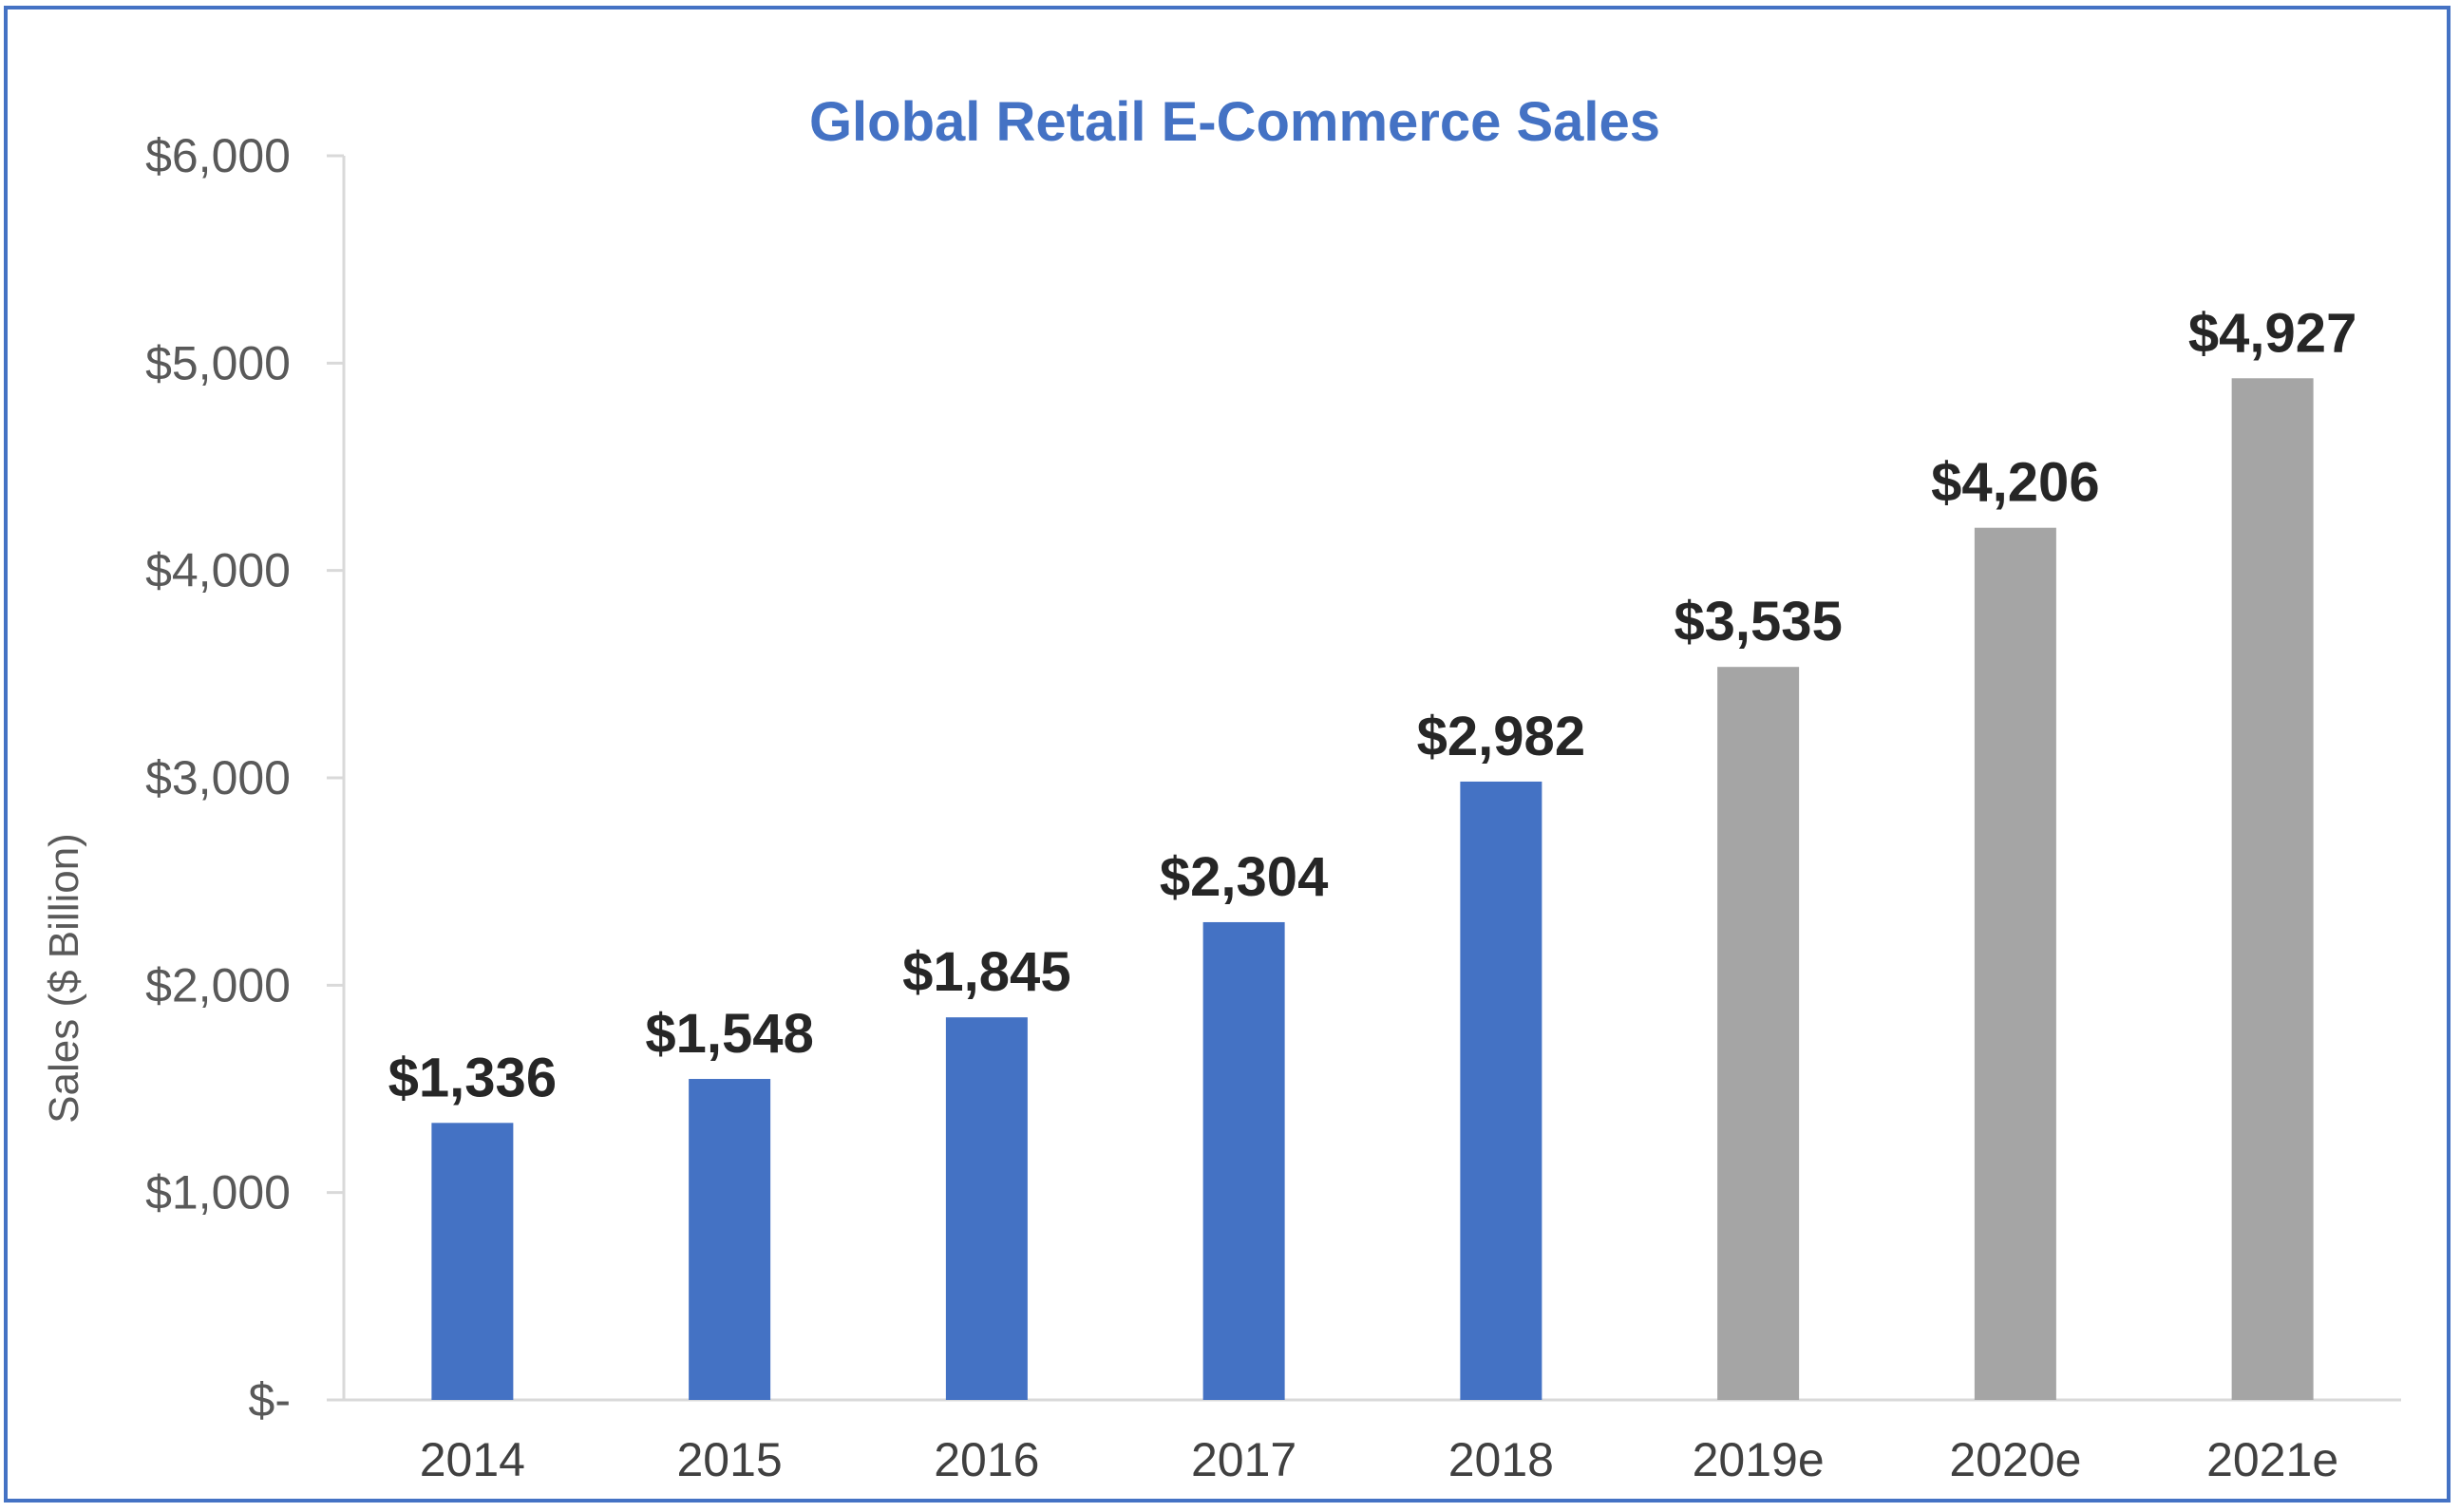  What do you see at coordinates (1501, 1460) in the screenshot?
I see `x-category-label: 2018` at bounding box center [1501, 1460].